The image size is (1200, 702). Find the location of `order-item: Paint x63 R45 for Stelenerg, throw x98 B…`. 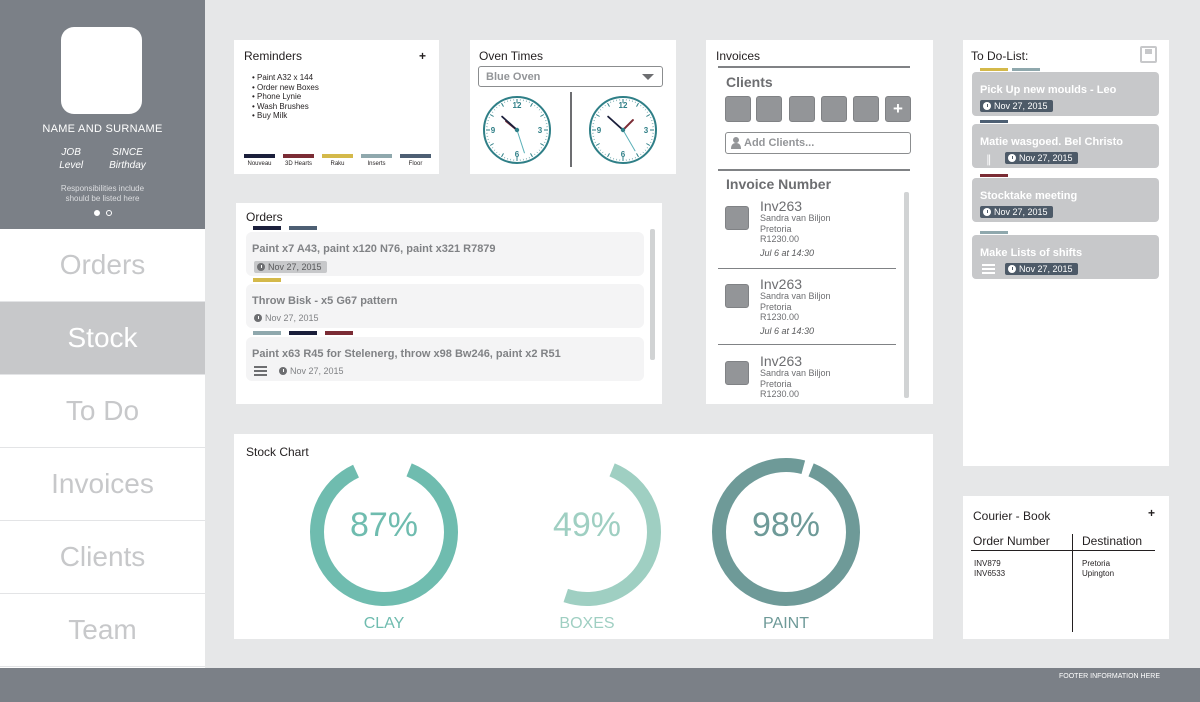

order-item: Paint x63 R45 for Stelenerg, throw x98 B… is located at coordinates (445, 356).